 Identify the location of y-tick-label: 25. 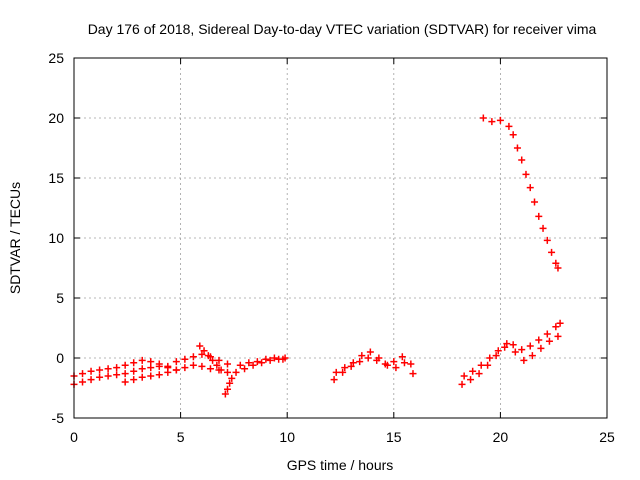
(56, 58).